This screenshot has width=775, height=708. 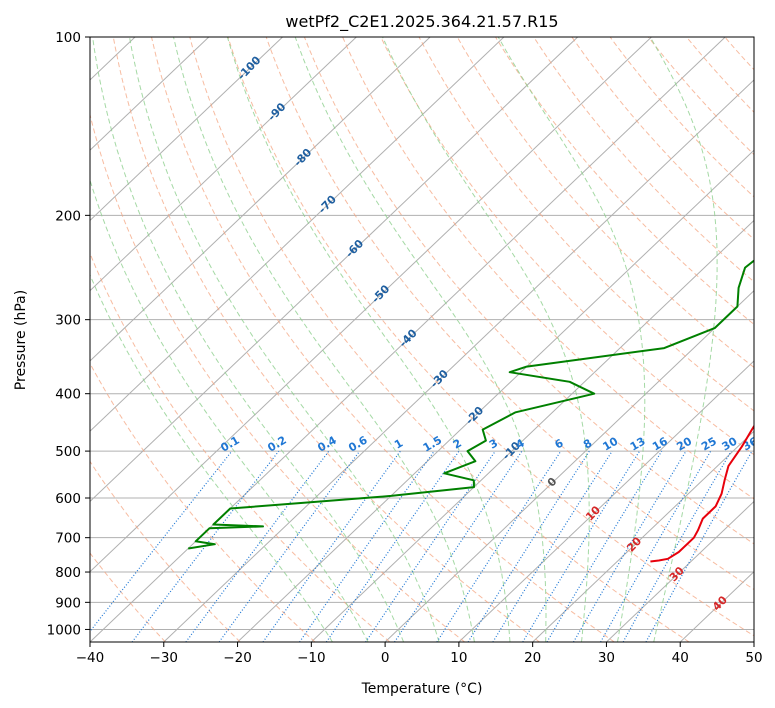 I want to click on y-tick-label: 400, so click(x=68, y=395).